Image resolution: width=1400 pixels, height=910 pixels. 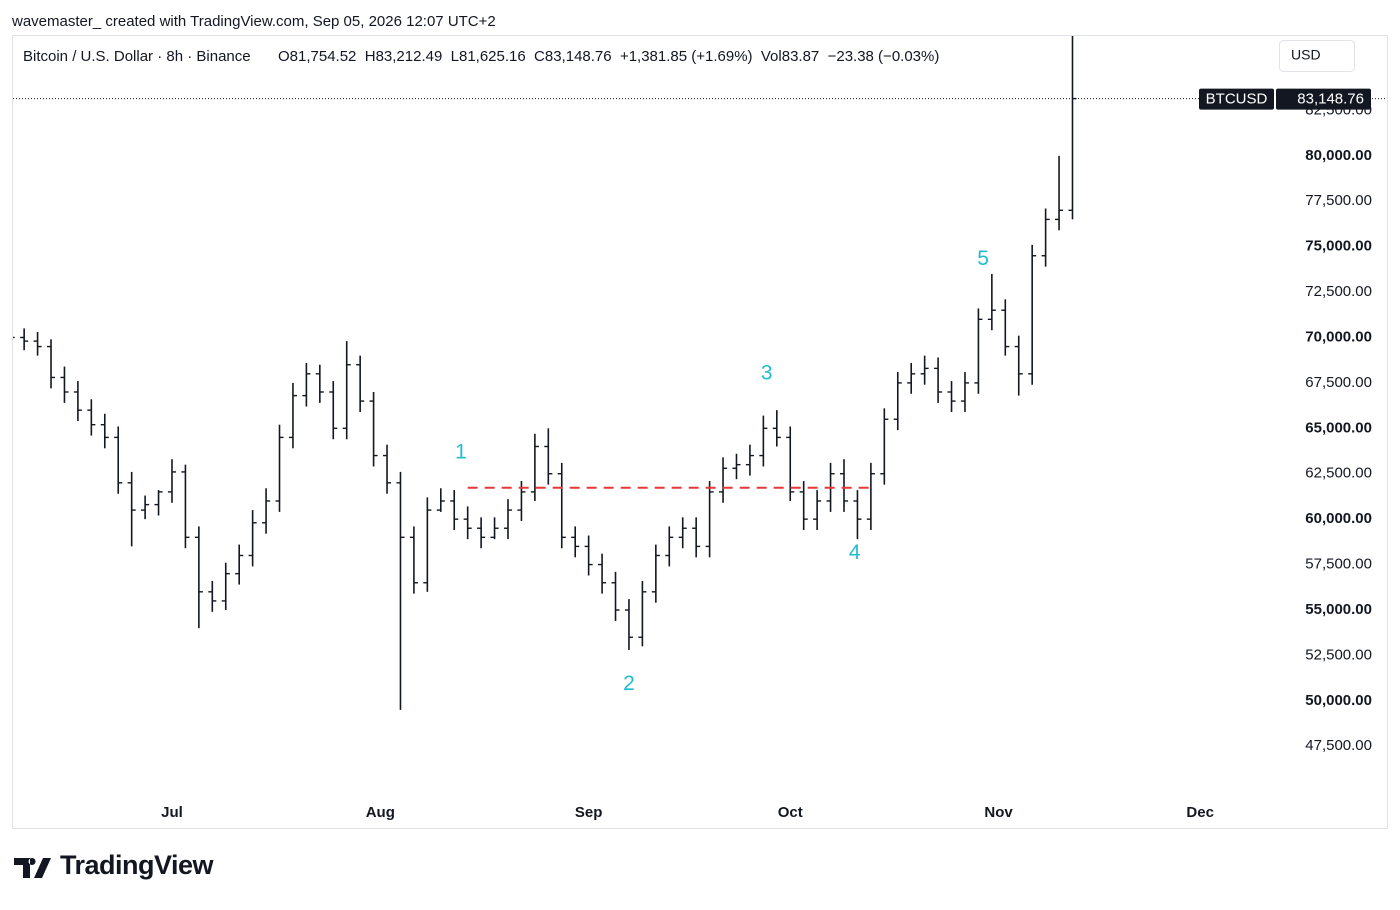 I want to click on y-tick-label: 65,000.00, so click(x=1338, y=427).